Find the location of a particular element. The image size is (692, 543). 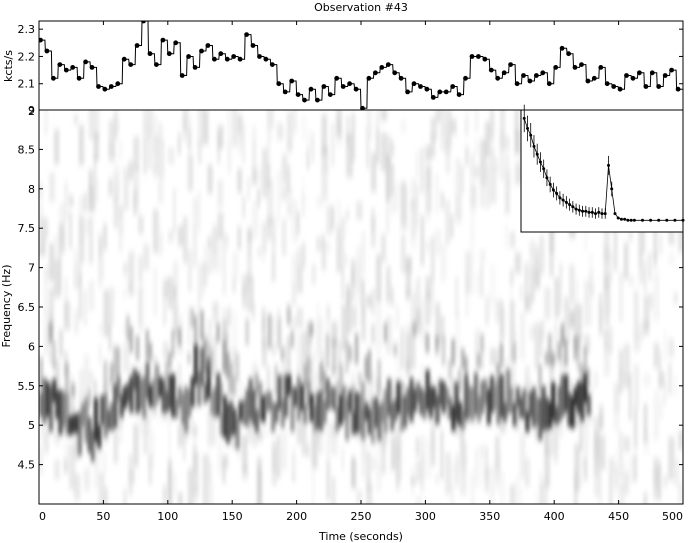

lightcurve-y-tick-label: 2 is located at coordinates (31, 111).